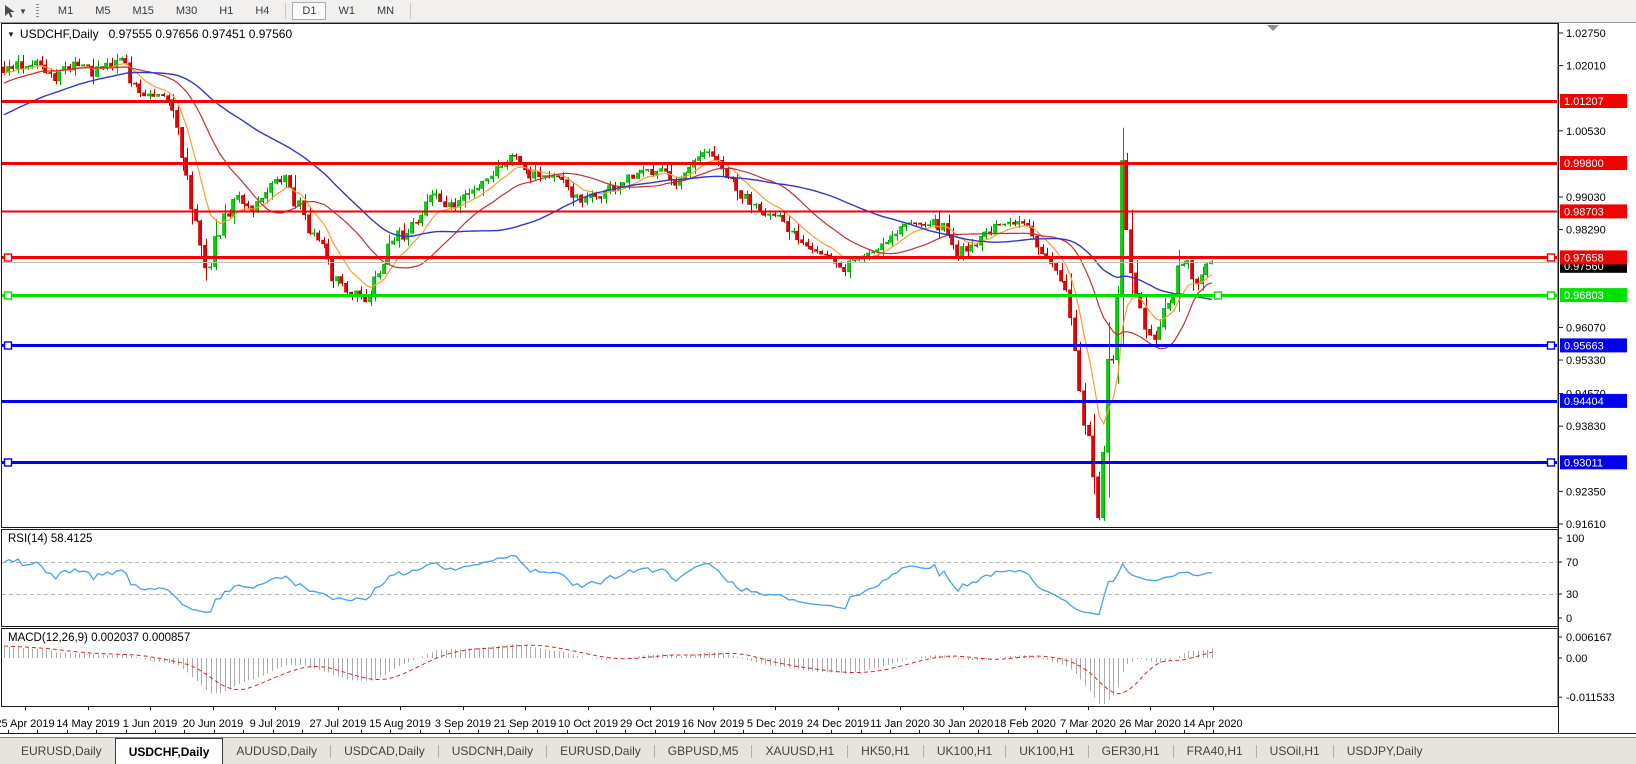 The image size is (1636, 764). Describe the element at coordinates (818, 11) in the screenshot. I see `timeframe-toolbar: ▼ M1 M5 M15 M30 H1 H4 D1 W1 MN` at that location.